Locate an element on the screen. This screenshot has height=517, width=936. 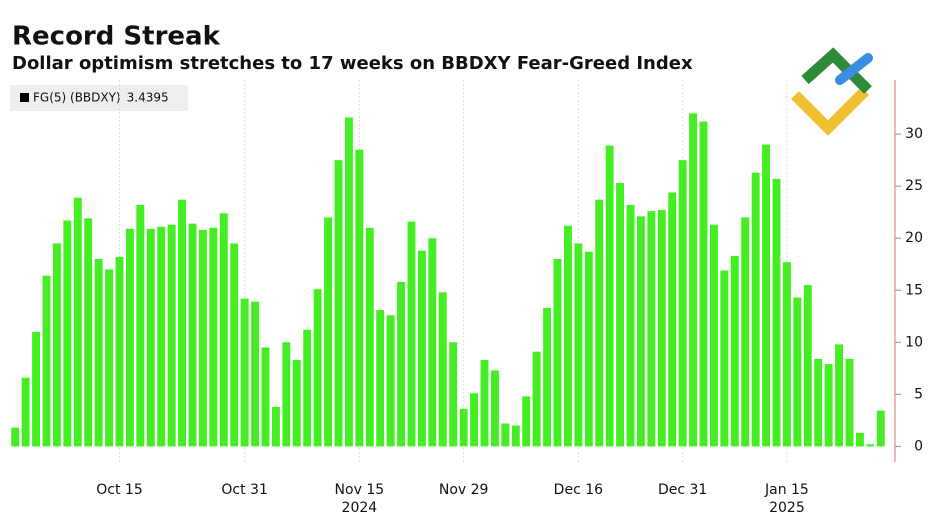
y-tick-label: 0 is located at coordinates (918, 446).